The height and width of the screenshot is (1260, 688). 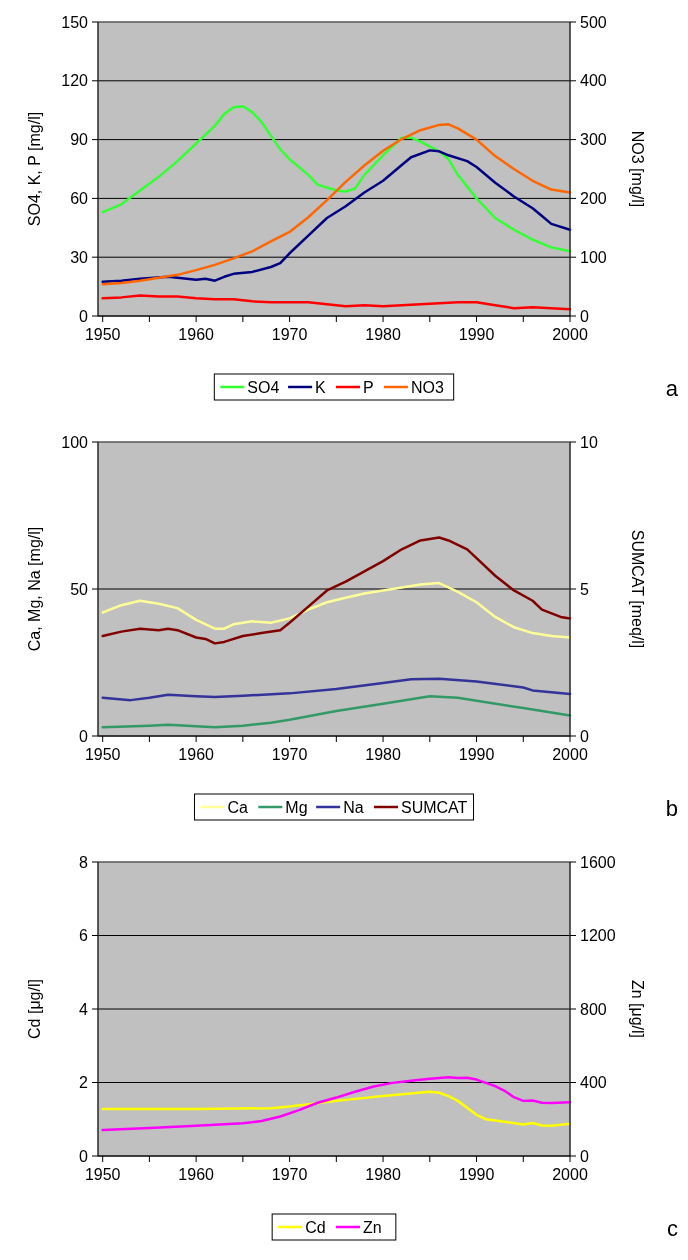 I want to click on y2-tick-label: 800, so click(x=593, y=1009).